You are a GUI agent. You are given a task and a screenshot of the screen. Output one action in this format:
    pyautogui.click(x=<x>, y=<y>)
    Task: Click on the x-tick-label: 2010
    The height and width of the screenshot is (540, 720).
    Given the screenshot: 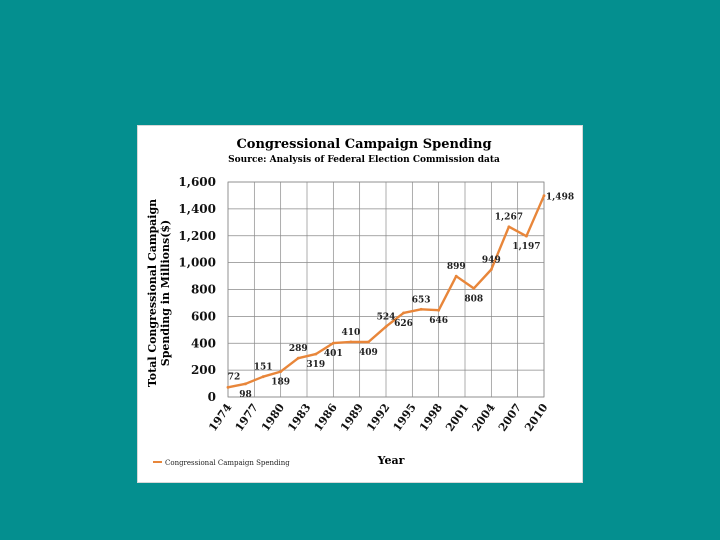 What is the action you would take?
    pyautogui.click(x=536, y=417)
    